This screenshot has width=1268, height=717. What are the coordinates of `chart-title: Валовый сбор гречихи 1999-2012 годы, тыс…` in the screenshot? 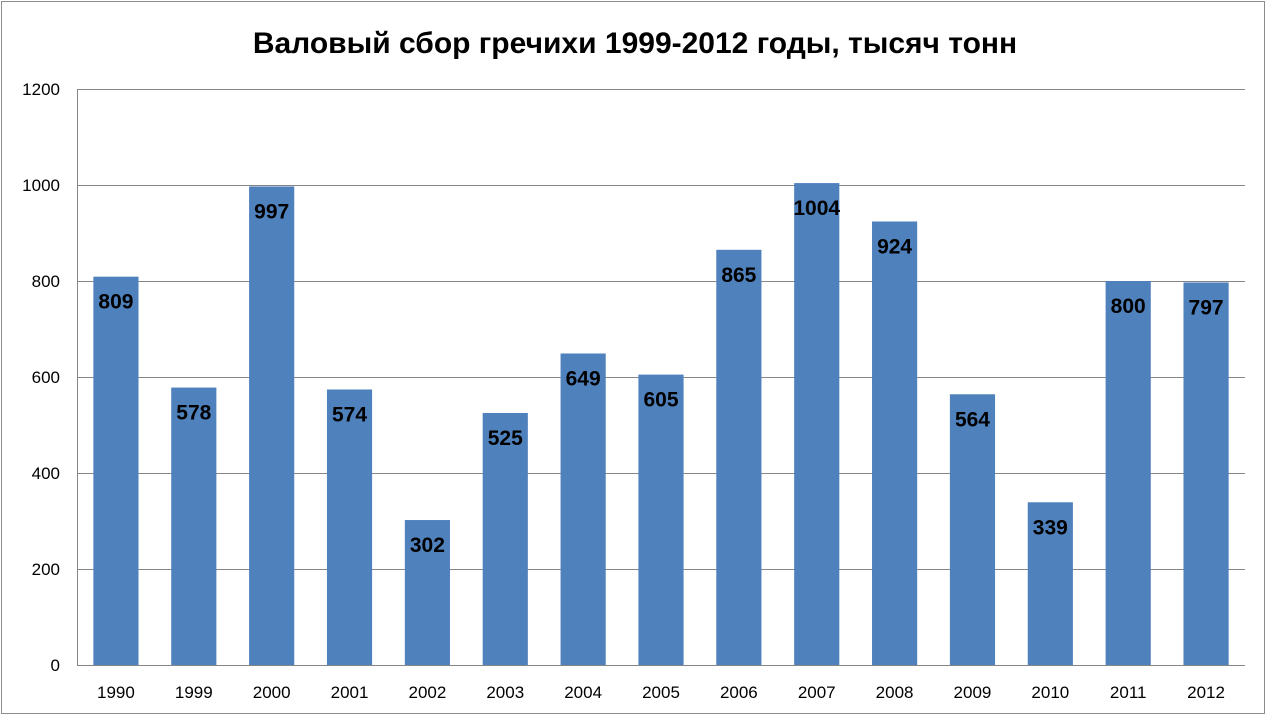 It's located at (635, 43).